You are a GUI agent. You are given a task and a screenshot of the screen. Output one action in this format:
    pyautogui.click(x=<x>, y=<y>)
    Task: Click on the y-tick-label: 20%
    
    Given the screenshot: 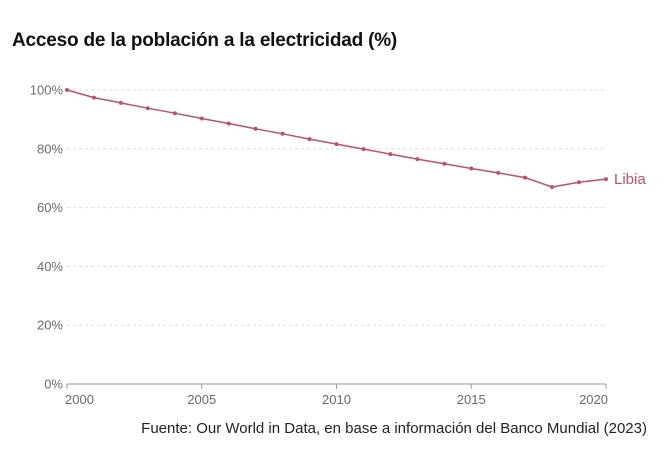 What is the action you would take?
    pyautogui.click(x=50, y=325)
    